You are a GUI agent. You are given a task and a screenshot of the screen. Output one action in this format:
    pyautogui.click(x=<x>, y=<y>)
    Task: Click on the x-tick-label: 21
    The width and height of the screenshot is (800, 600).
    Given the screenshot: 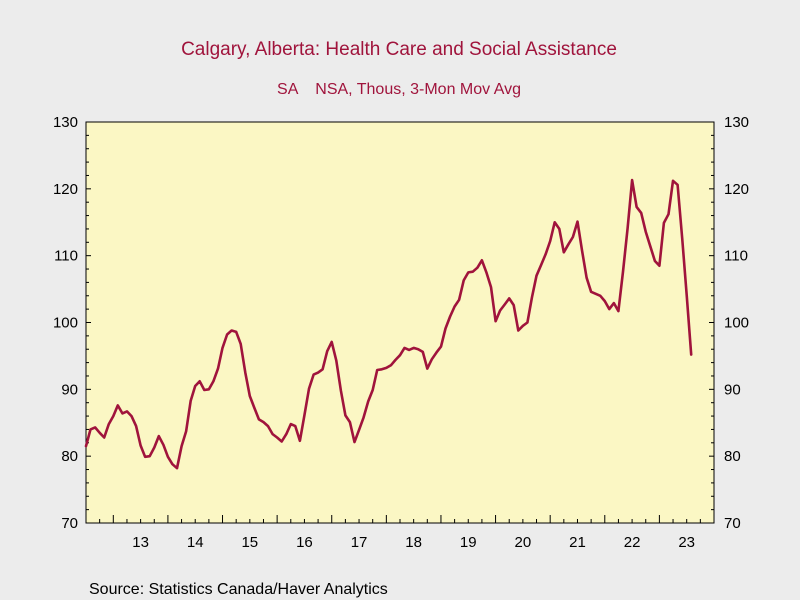 What is the action you would take?
    pyautogui.click(x=577, y=542)
    